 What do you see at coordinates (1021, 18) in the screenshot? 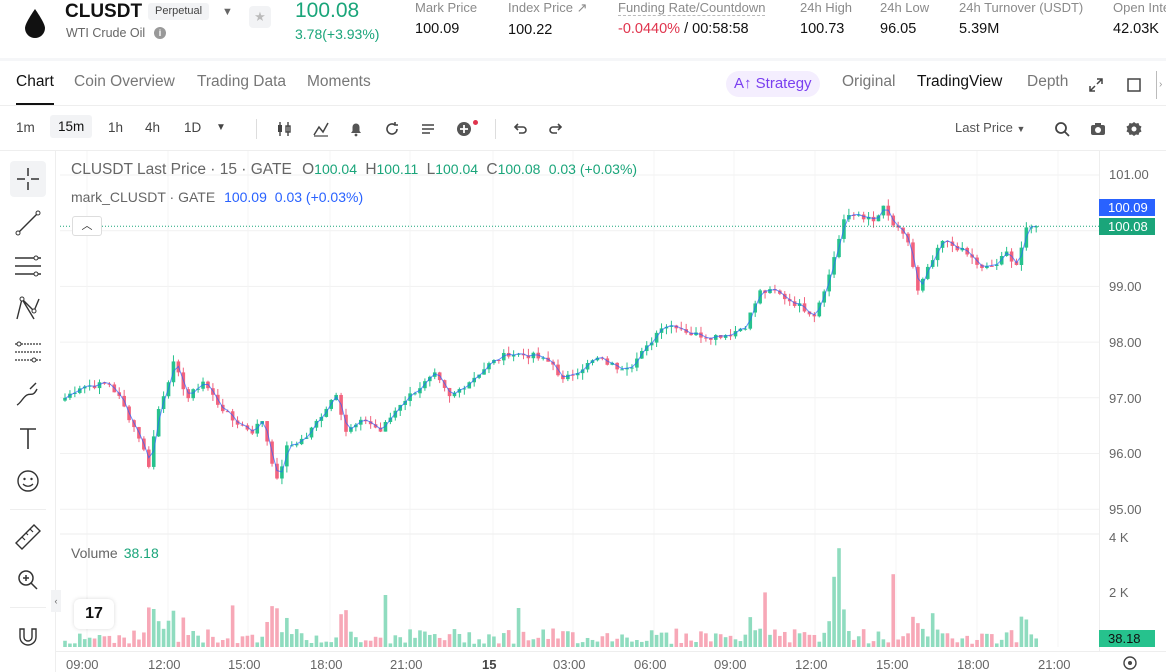
I see `stat-24h-turnover: 24h Turnover (USDT) 5.39M` at bounding box center [1021, 18].